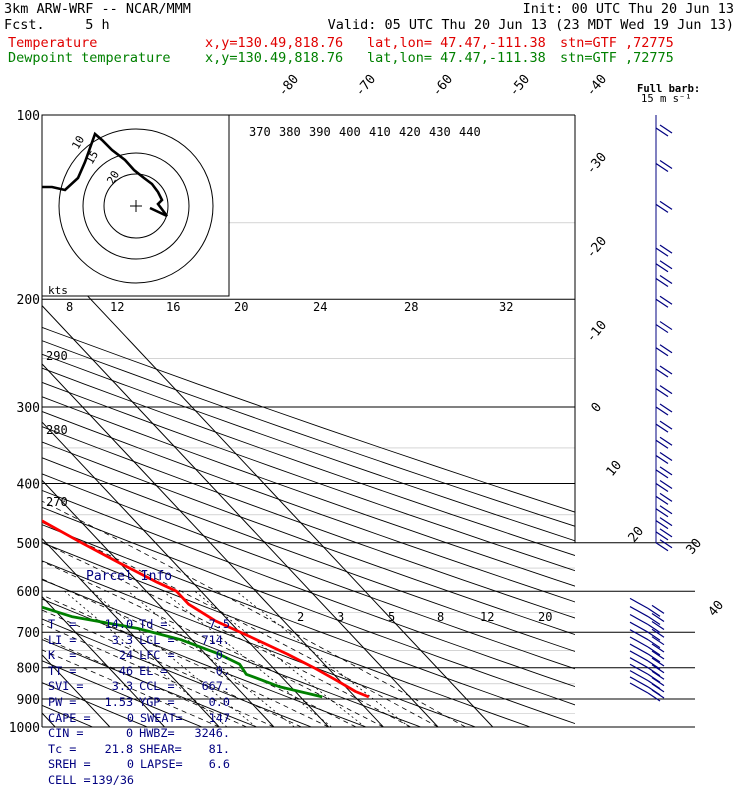 The height and width of the screenshot is (804, 740). I want to click on parcel-info-cell: 1.53, so click(111, 703).